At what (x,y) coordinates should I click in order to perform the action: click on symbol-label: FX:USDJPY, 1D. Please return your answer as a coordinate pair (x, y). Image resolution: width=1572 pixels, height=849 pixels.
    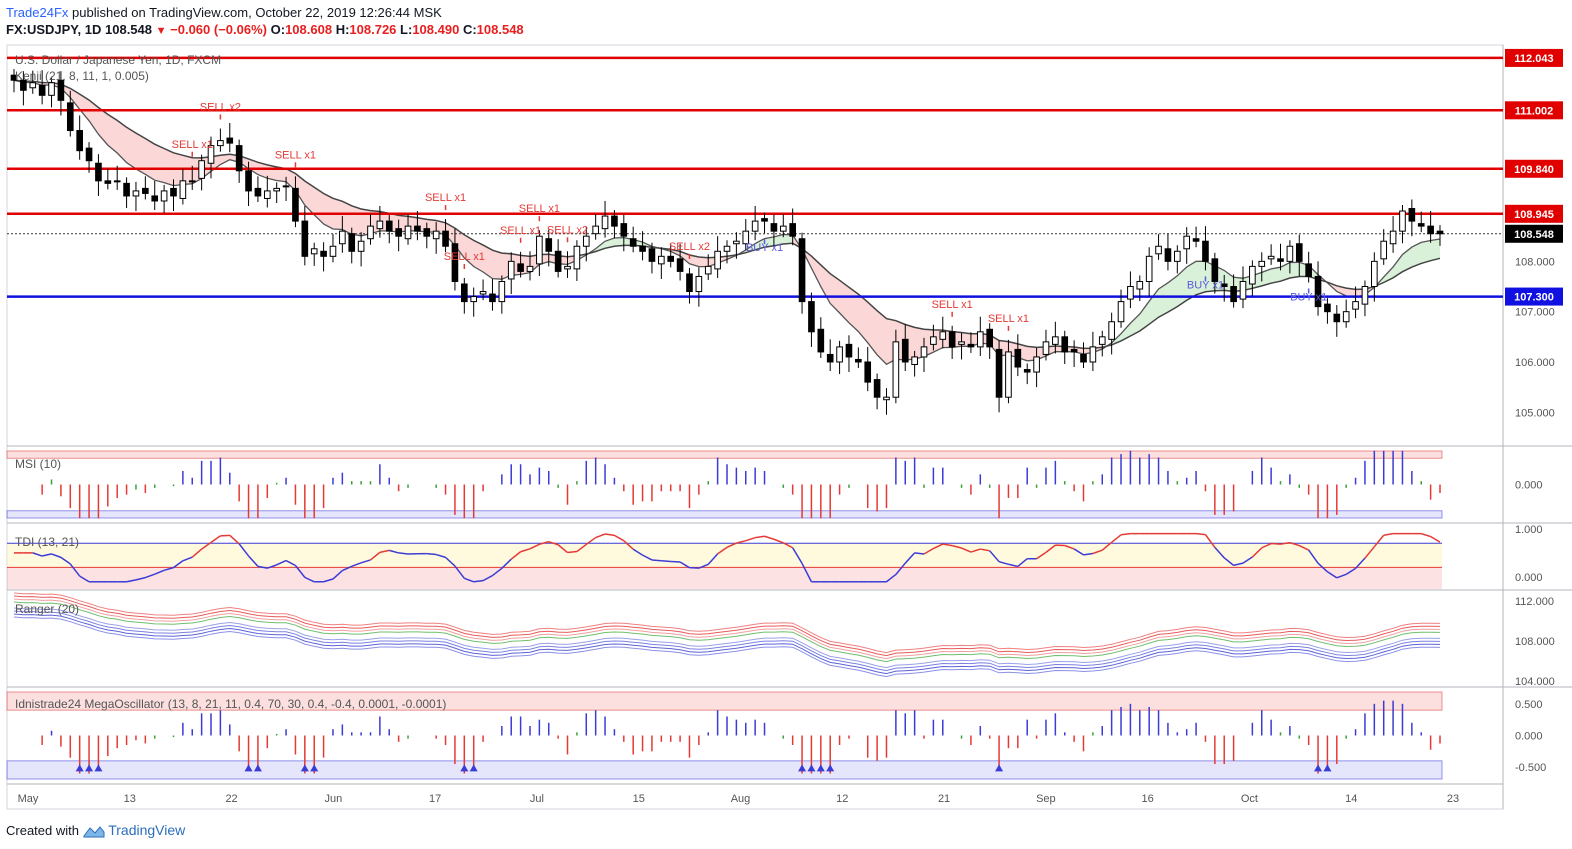
    Looking at the image, I should click on (54, 29).